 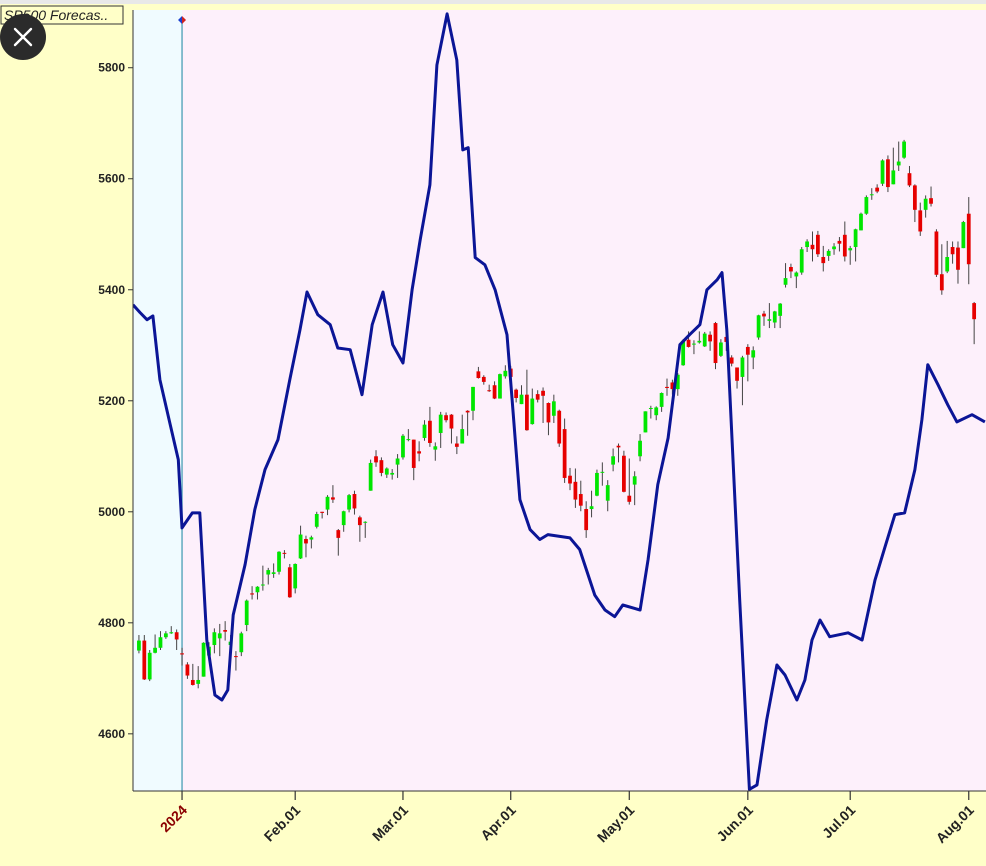 What do you see at coordinates (111, 401) in the screenshot?
I see `y-tick-label: 5200` at bounding box center [111, 401].